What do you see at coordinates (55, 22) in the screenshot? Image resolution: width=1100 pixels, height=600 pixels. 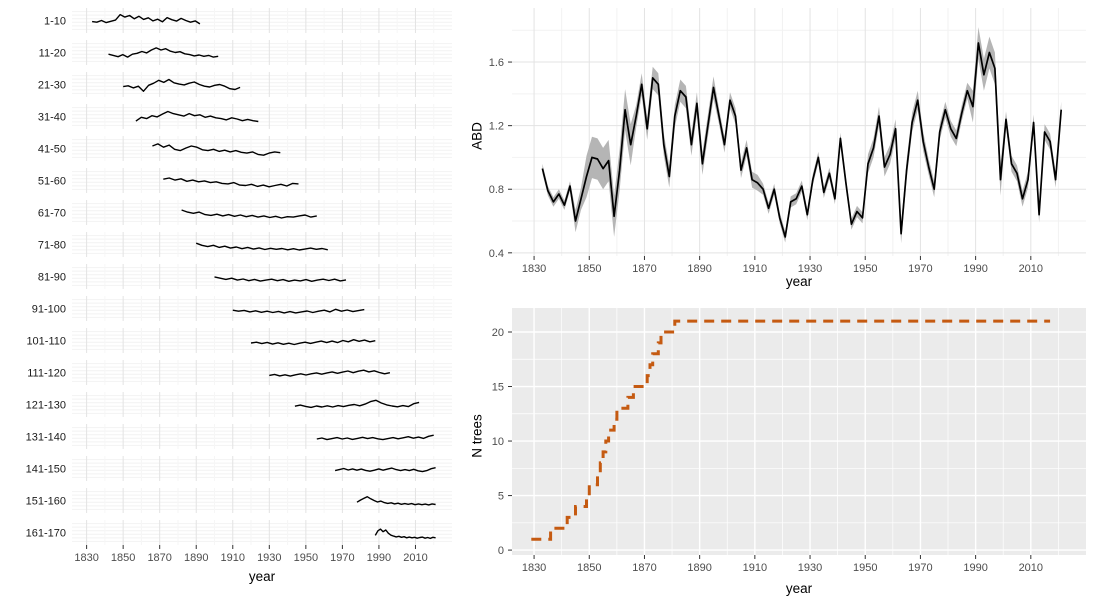 I see `facet-label: 1-10` at bounding box center [55, 22].